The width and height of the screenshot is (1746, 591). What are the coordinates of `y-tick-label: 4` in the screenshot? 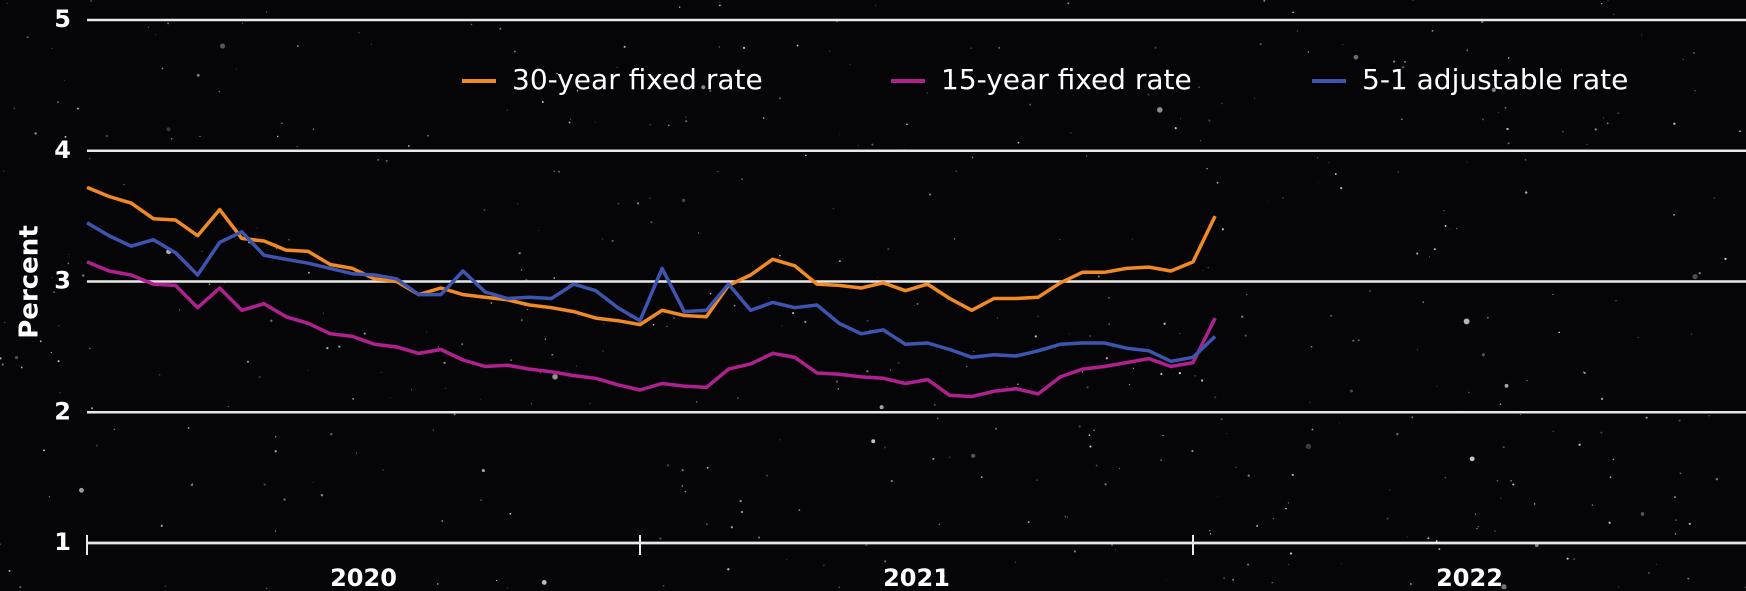 It's located at (62, 150).